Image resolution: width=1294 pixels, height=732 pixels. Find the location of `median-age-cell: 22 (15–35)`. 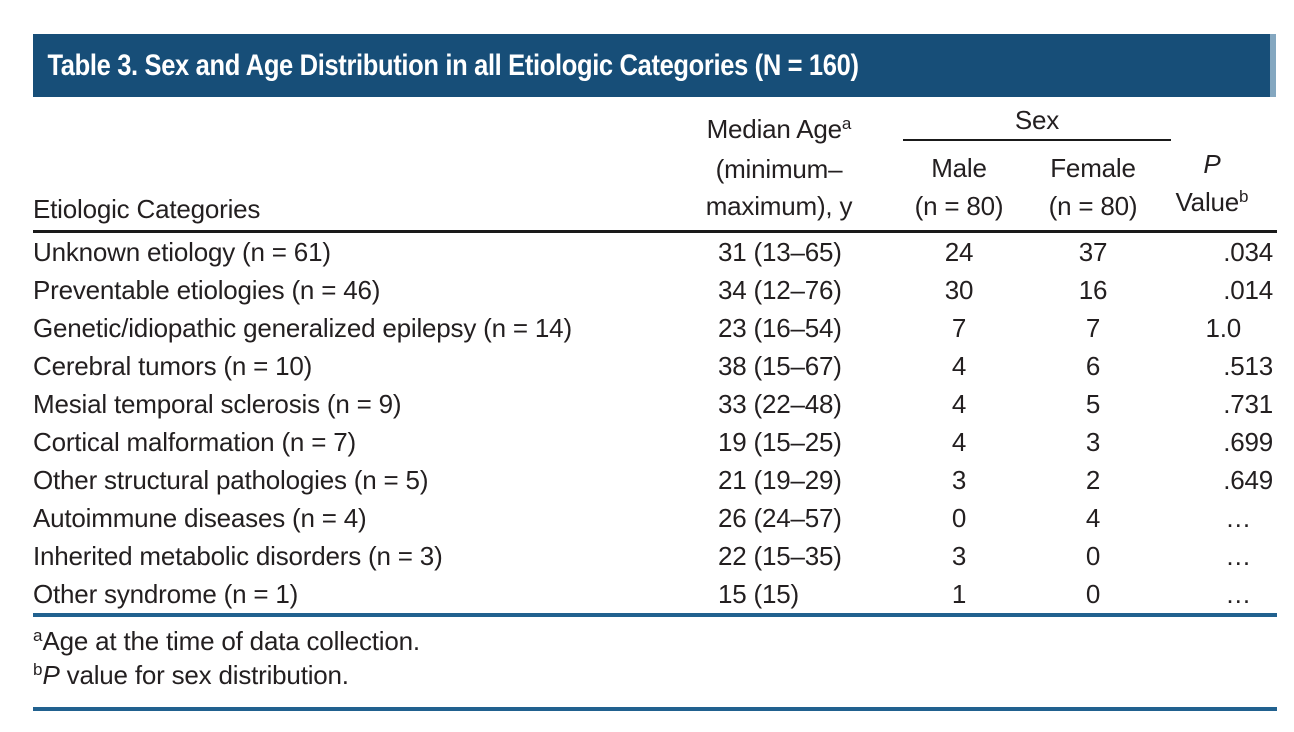

median-age-cell: 22 (15–35) is located at coordinates (780, 556).